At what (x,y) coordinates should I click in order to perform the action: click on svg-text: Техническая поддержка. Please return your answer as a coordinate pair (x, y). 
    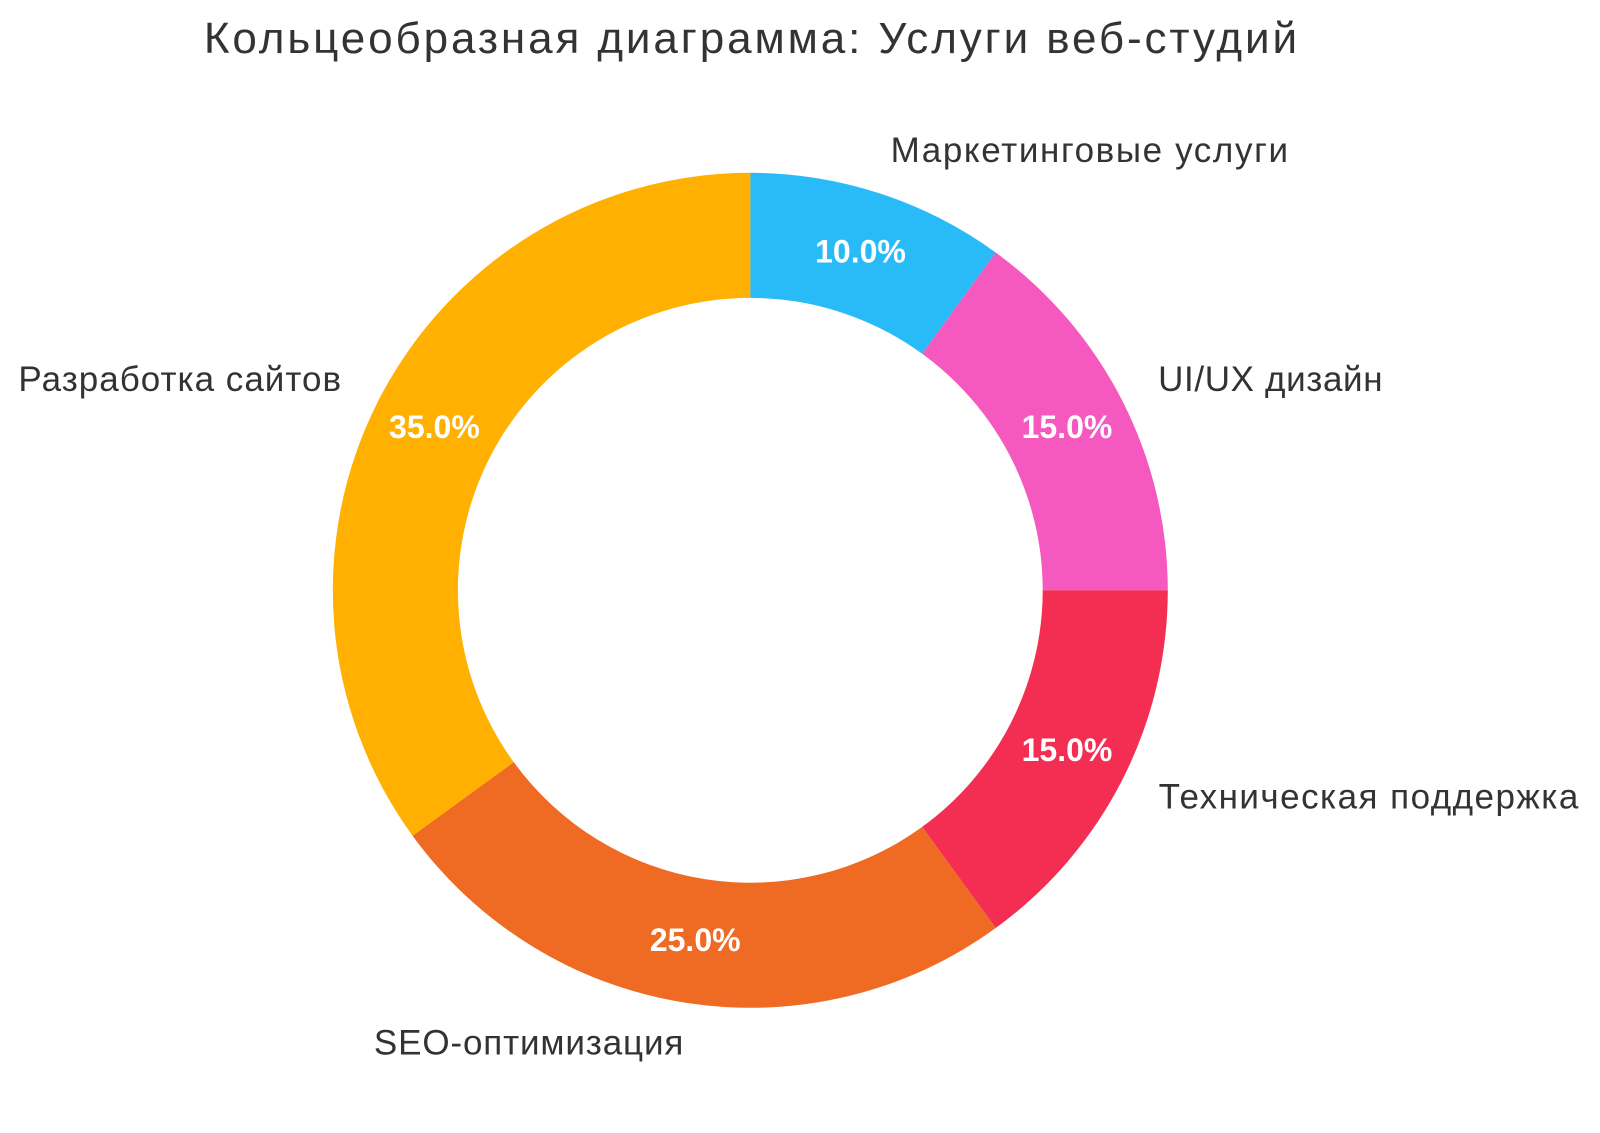
    Looking at the image, I should click on (1369, 797).